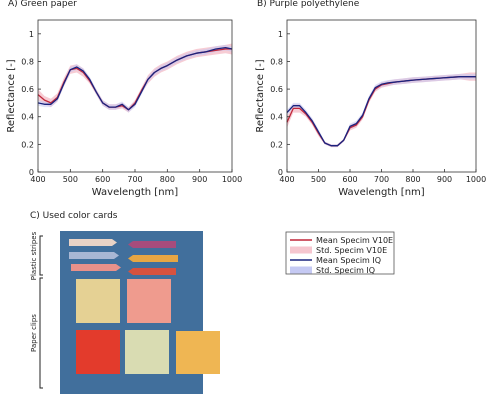 This screenshot has height=404, width=500. Describe the element at coordinates (134, 179) in the screenshot. I see `chart-a-x-tick-label: 700` at that location.